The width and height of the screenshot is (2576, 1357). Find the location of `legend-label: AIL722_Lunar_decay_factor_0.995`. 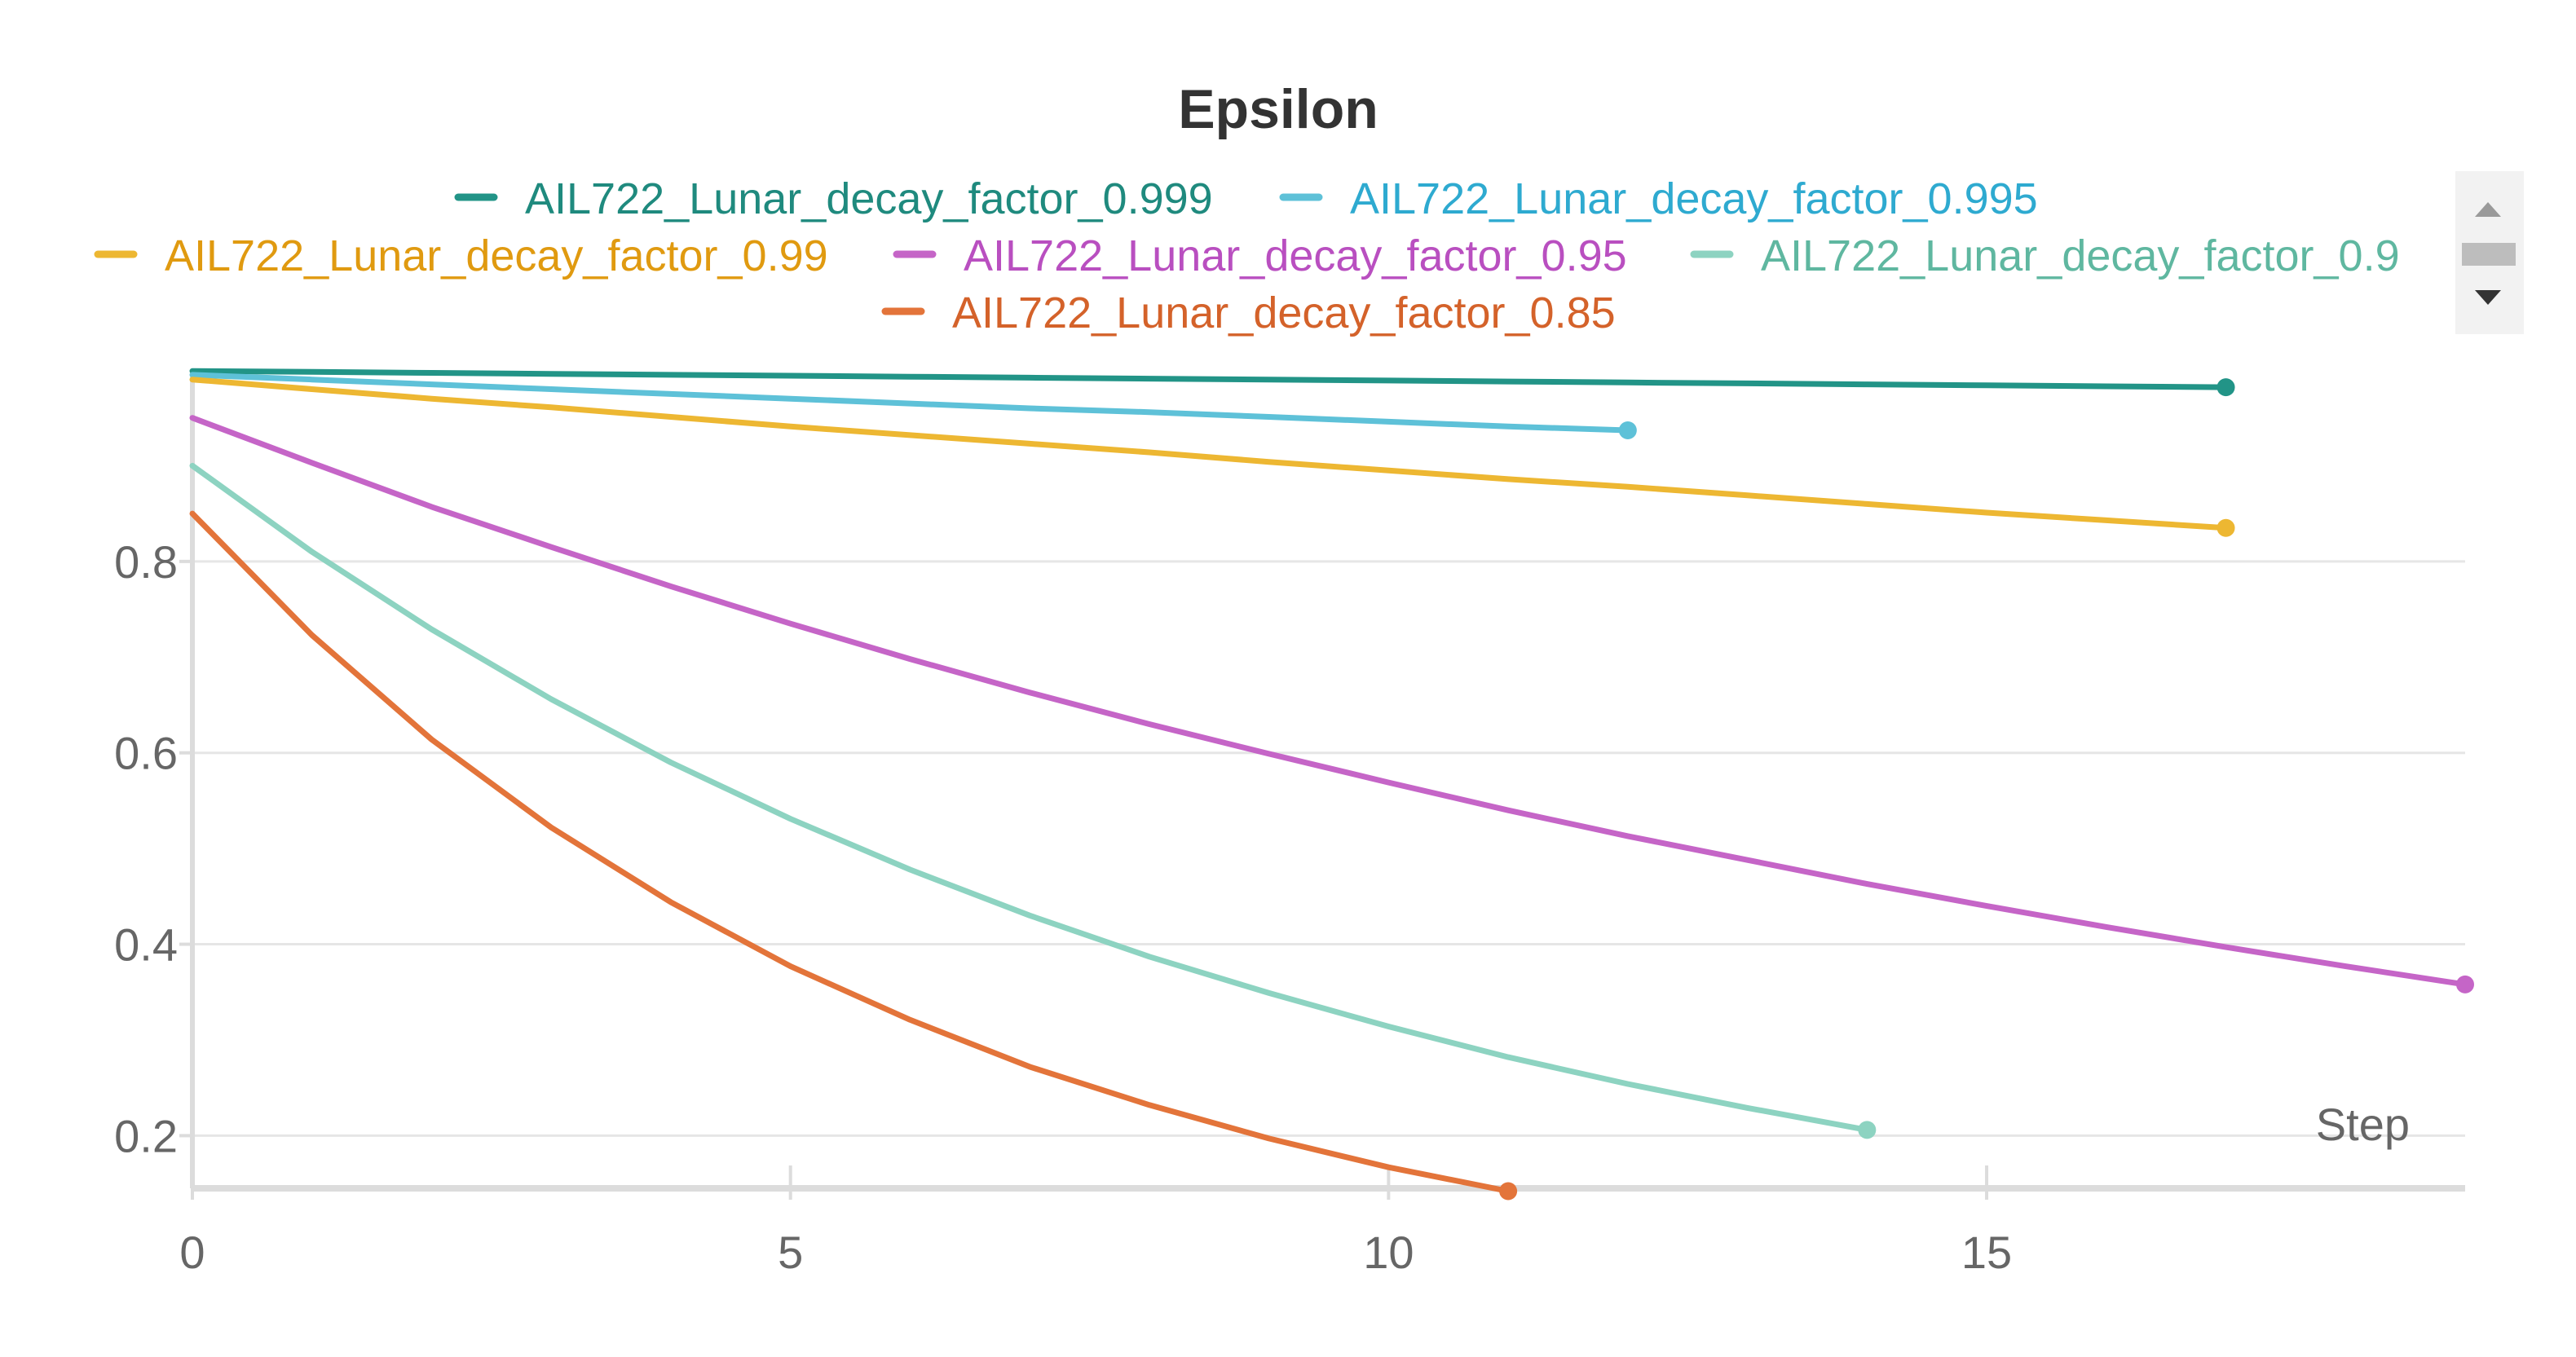

legend-label: AIL722_Lunar_decay_factor_0.995 is located at coordinates (1694, 198).